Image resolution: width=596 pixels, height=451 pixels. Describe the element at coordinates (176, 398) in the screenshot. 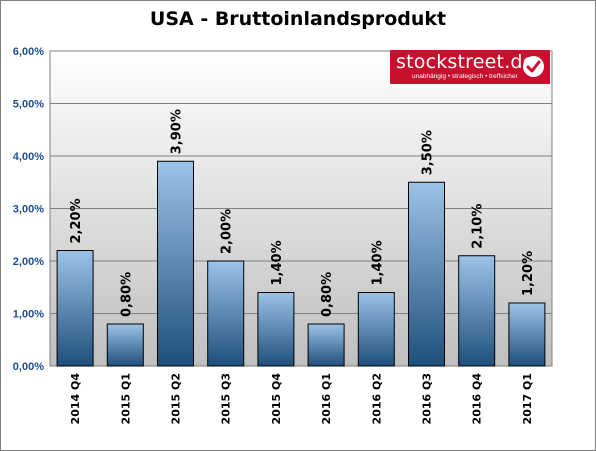

I see `x-tick-label: 2015 Q2` at that location.